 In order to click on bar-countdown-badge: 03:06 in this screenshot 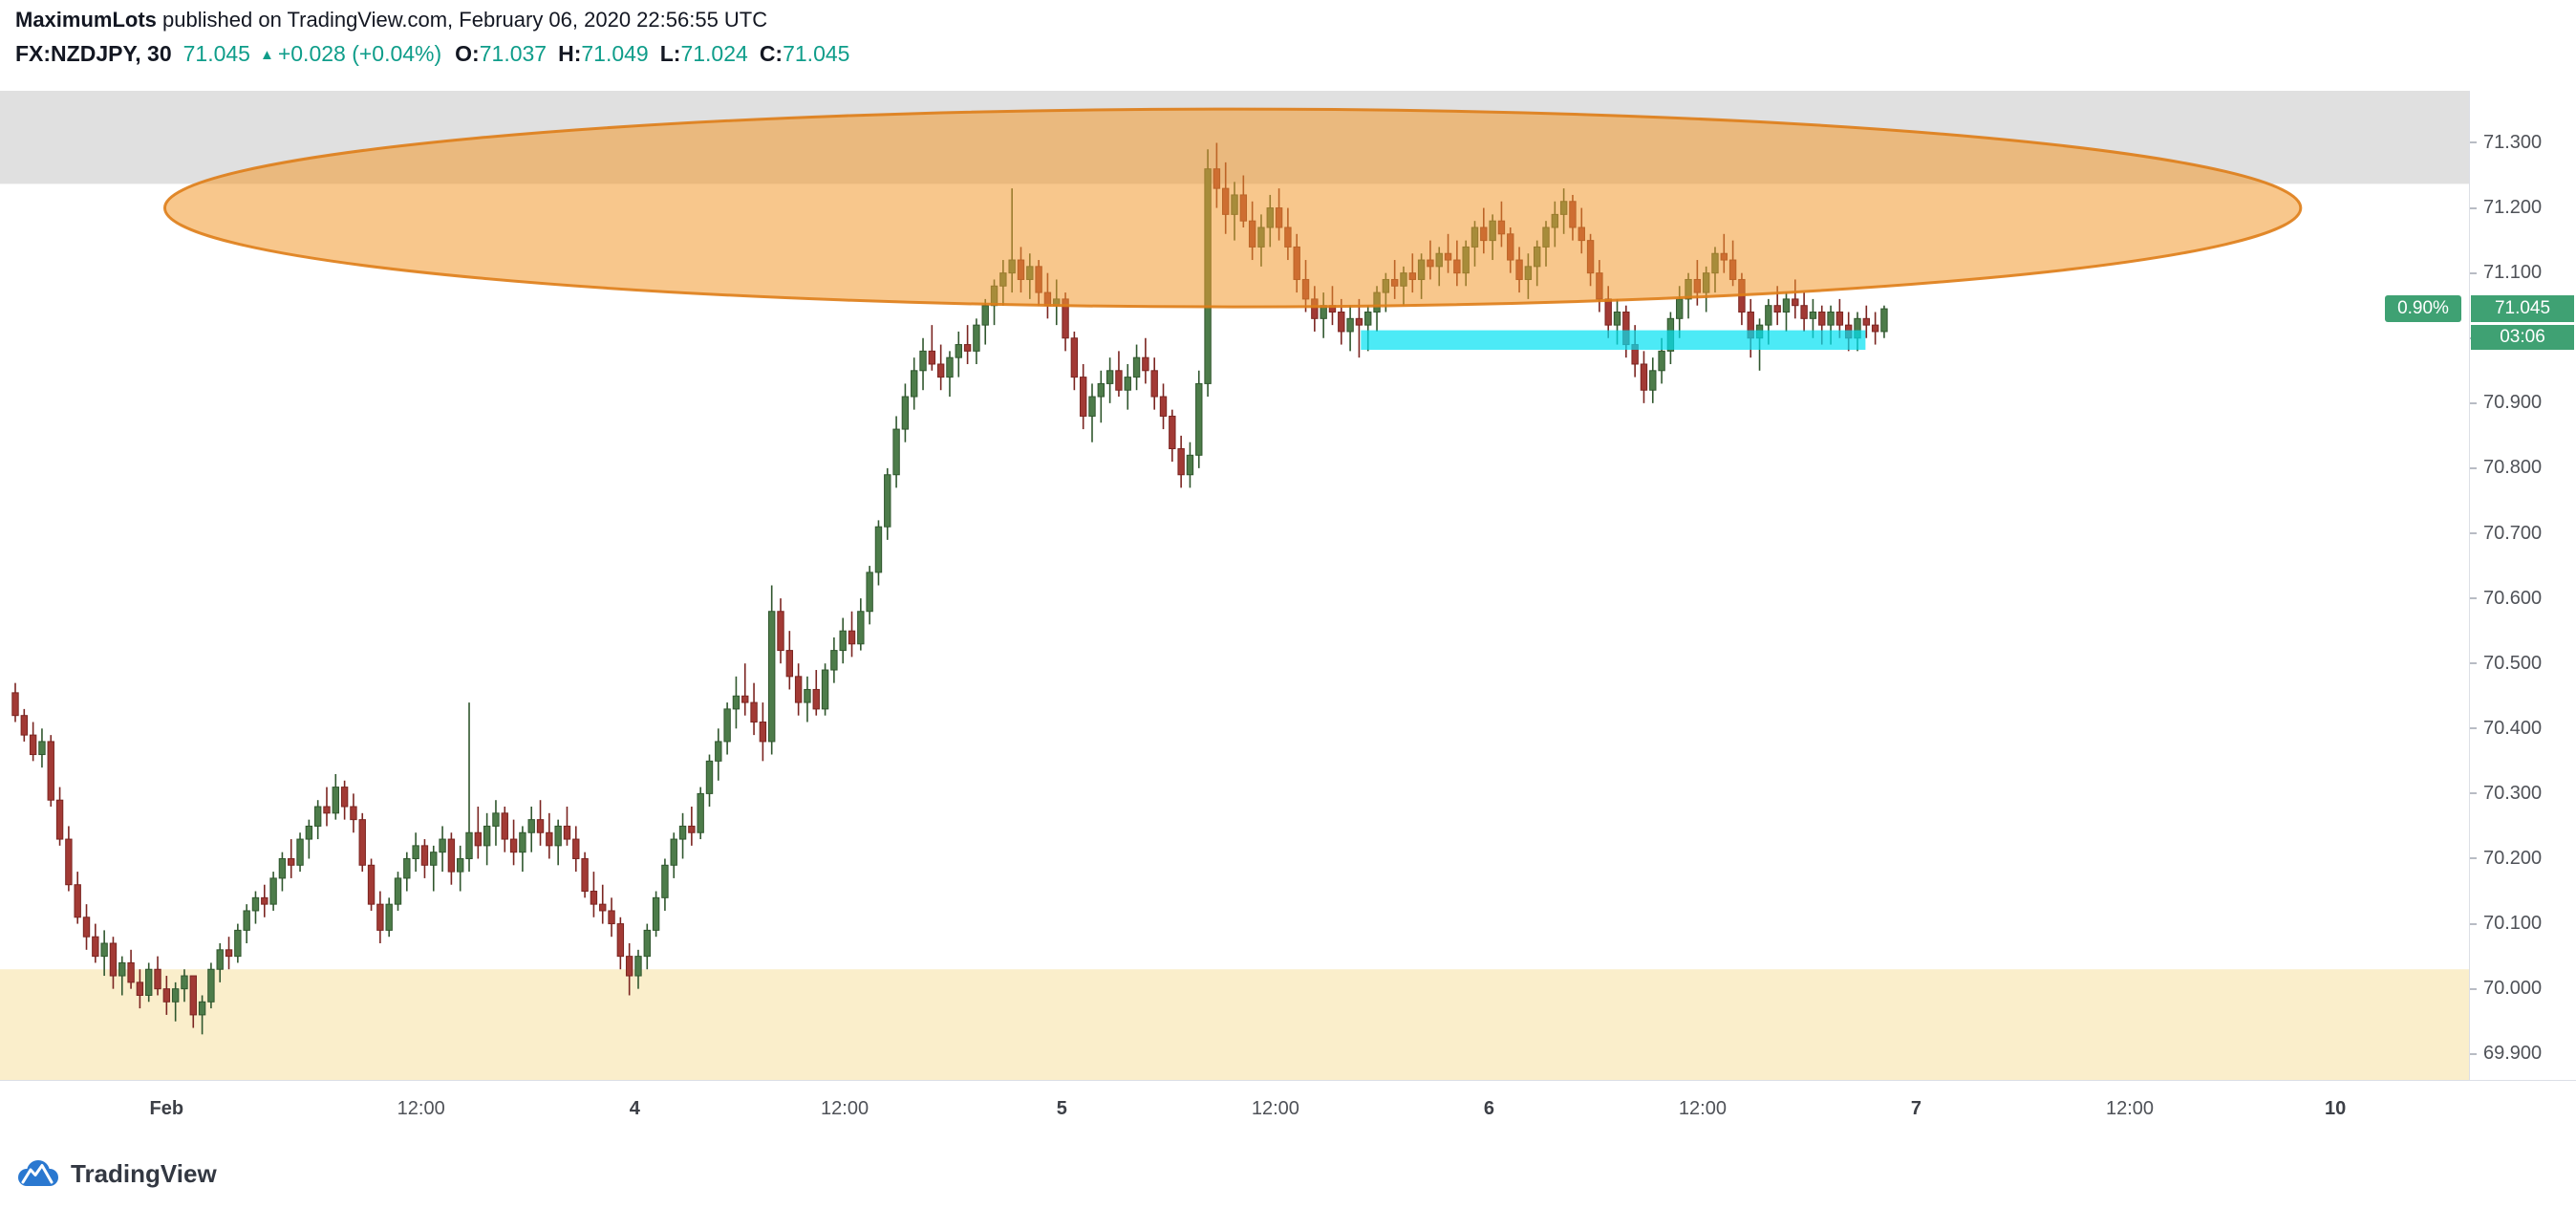, I will do `click(2522, 338)`.